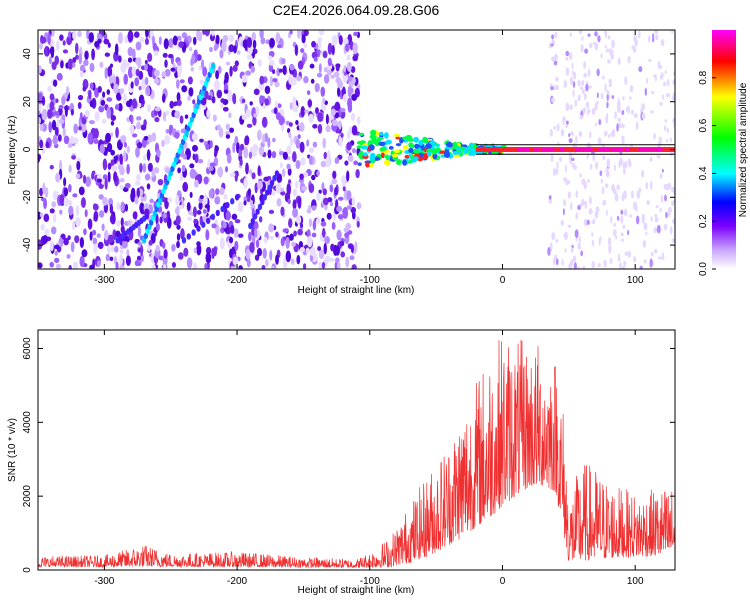  Describe the element at coordinates (356, 10) in the screenshot. I see `figure-title: C2E4.2026.064.09.28.G06` at that location.